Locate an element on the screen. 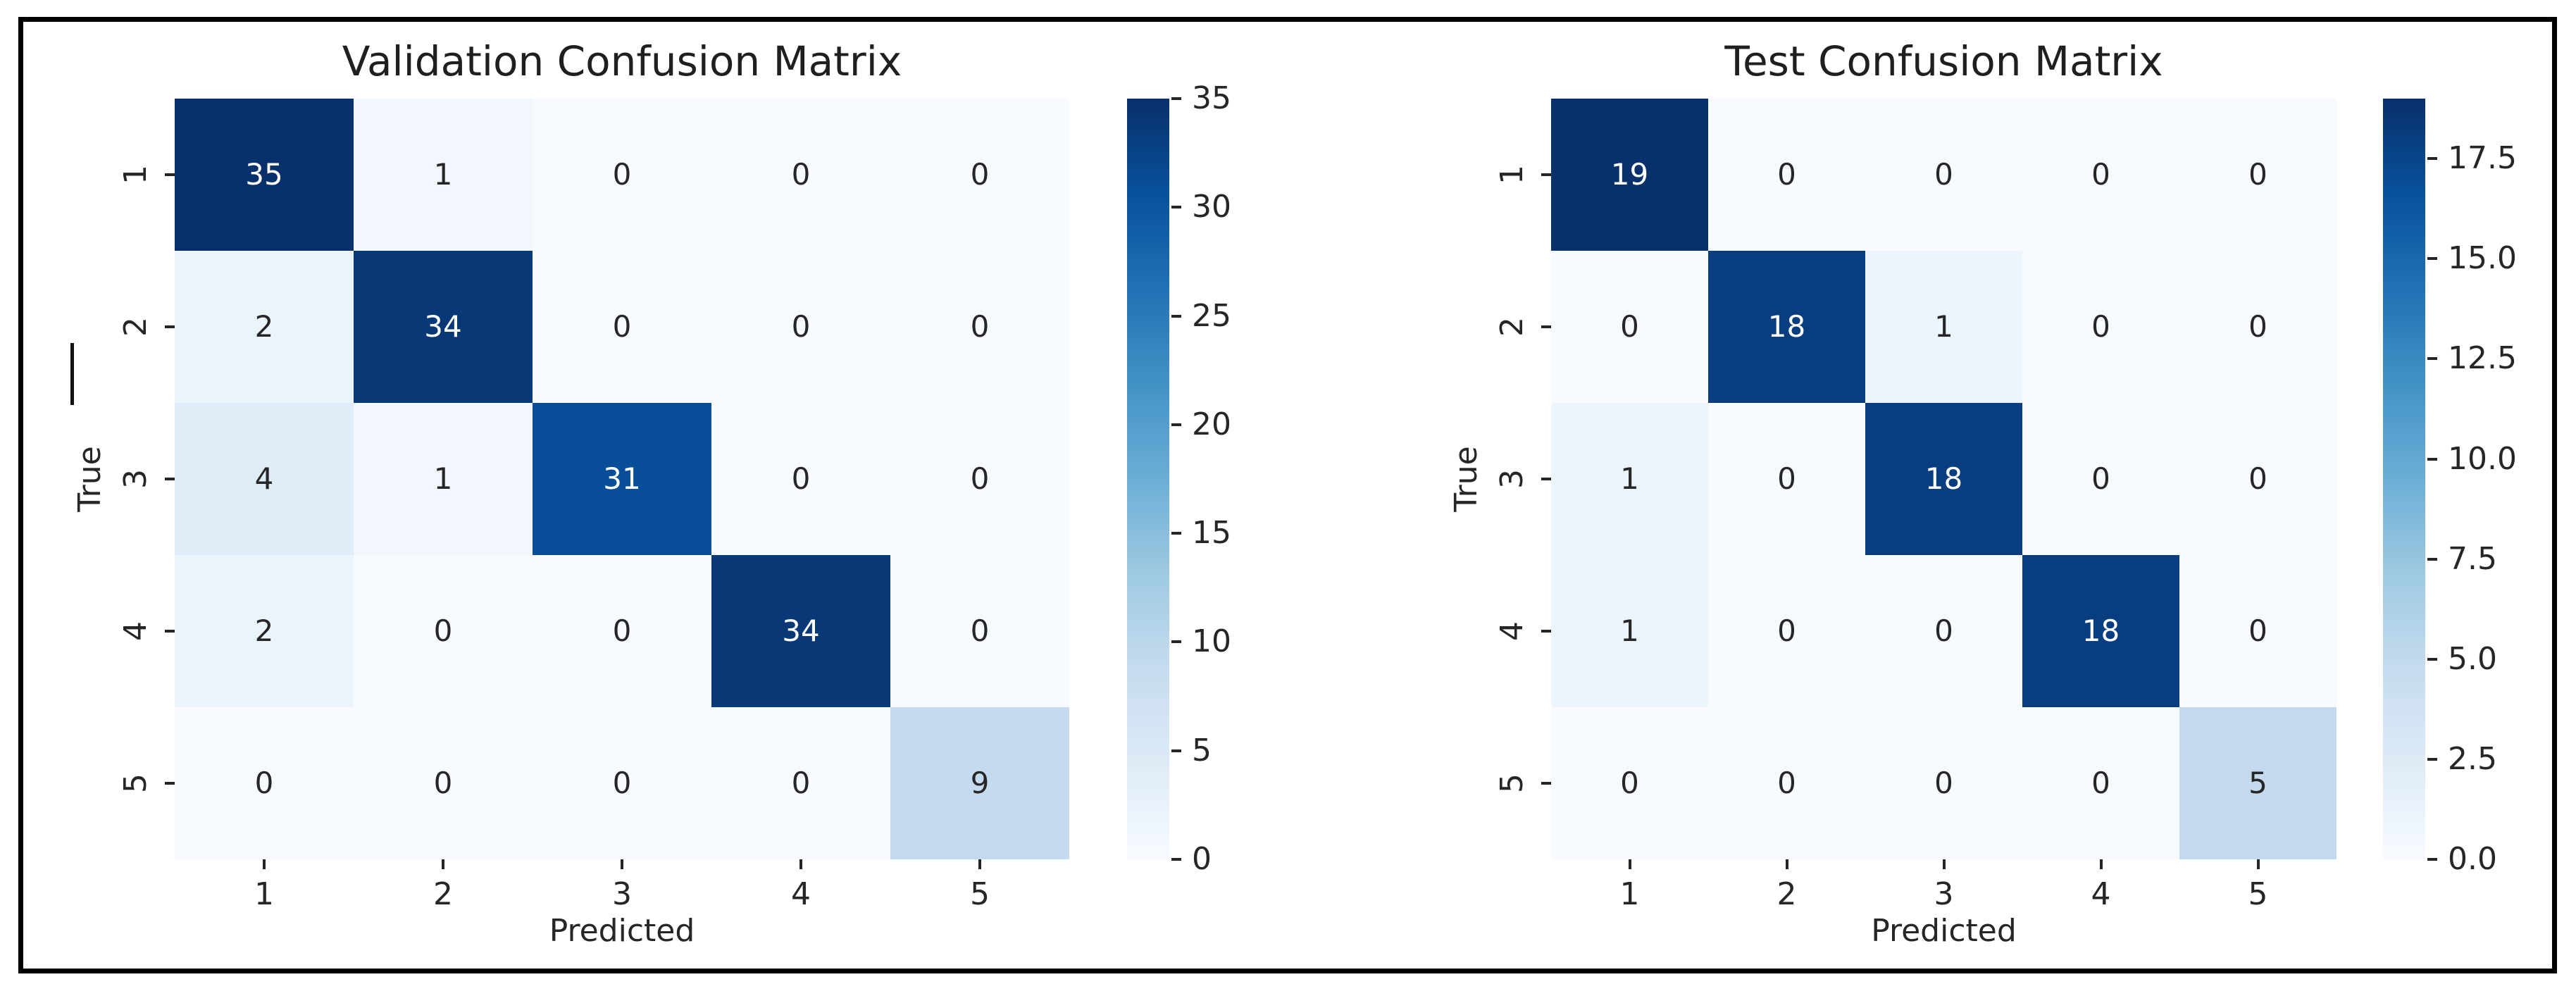 The width and height of the screenshot is (2576, 996). y-tick-label: 4 is located at coordinates (136, 631).